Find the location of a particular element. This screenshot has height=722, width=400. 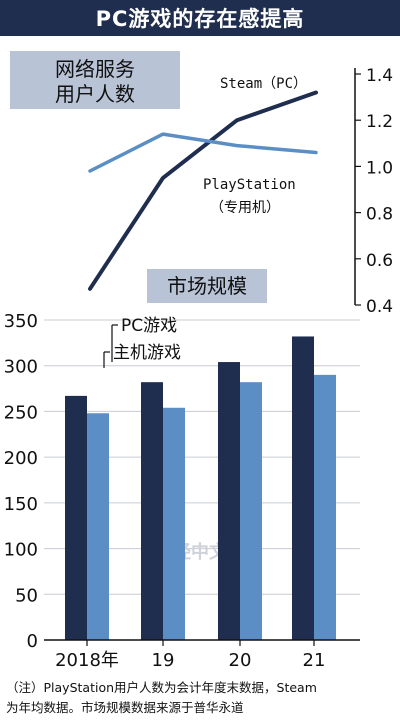

bar-y-tick-label: 100 is located at coordinates (21, 550).